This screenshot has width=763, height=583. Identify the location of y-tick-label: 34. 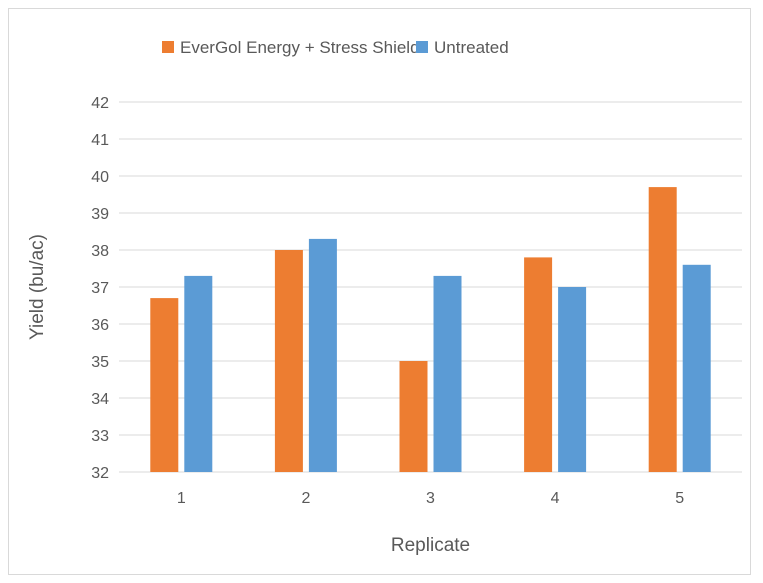
(100, 399).